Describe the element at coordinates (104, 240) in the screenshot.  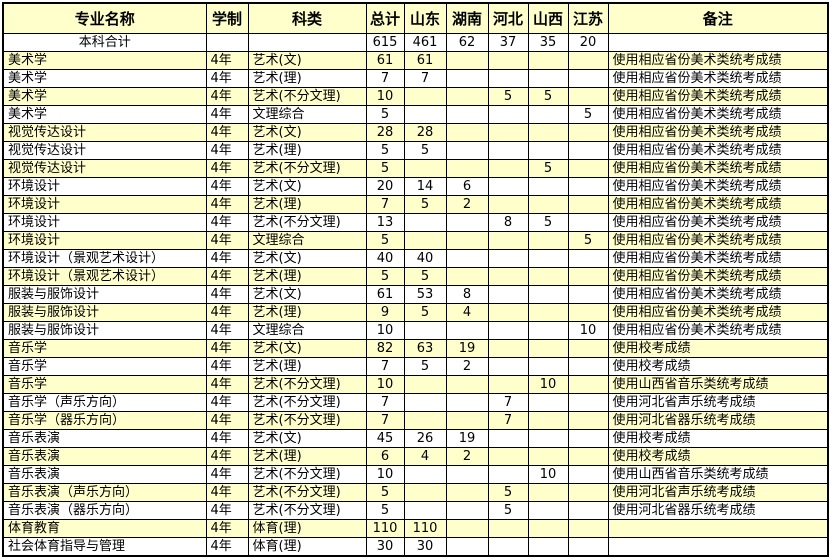
I see `cell-major: 环境设计` at that location.